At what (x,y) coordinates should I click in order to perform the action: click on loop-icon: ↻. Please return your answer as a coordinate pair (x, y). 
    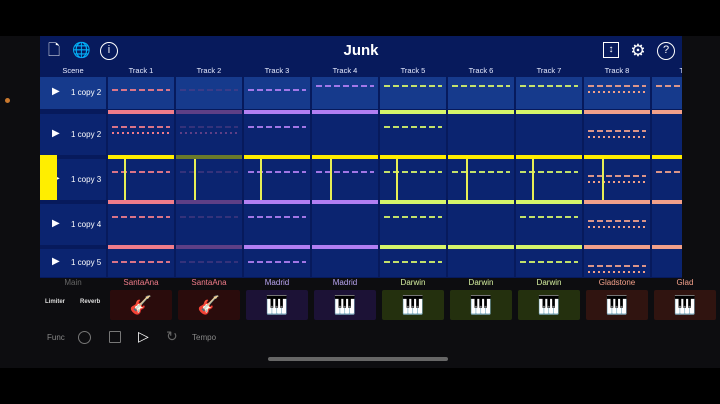
    Looking at the image, I should click on (172, 336).